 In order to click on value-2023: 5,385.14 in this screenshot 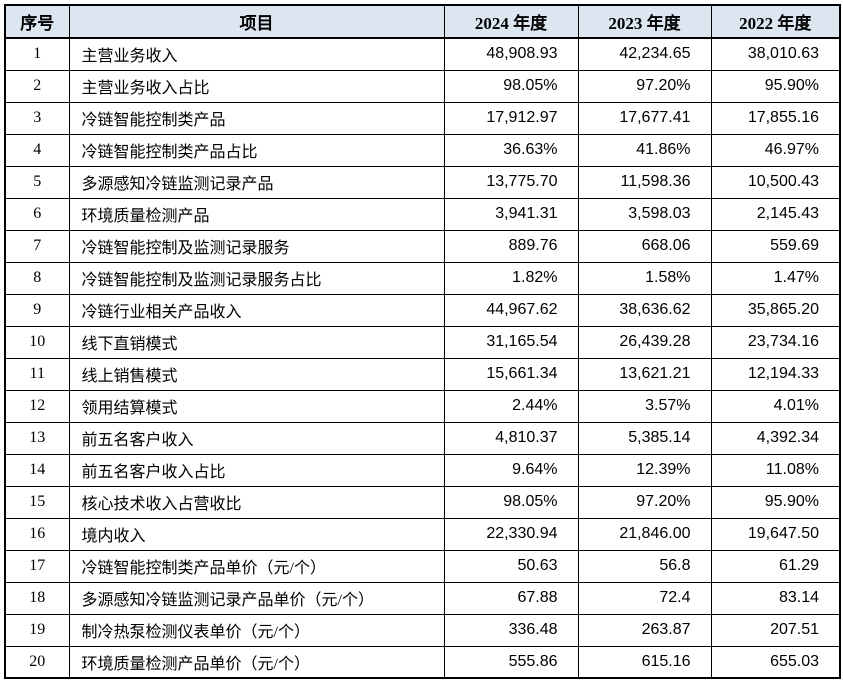, I will do `click(644, 438)`.